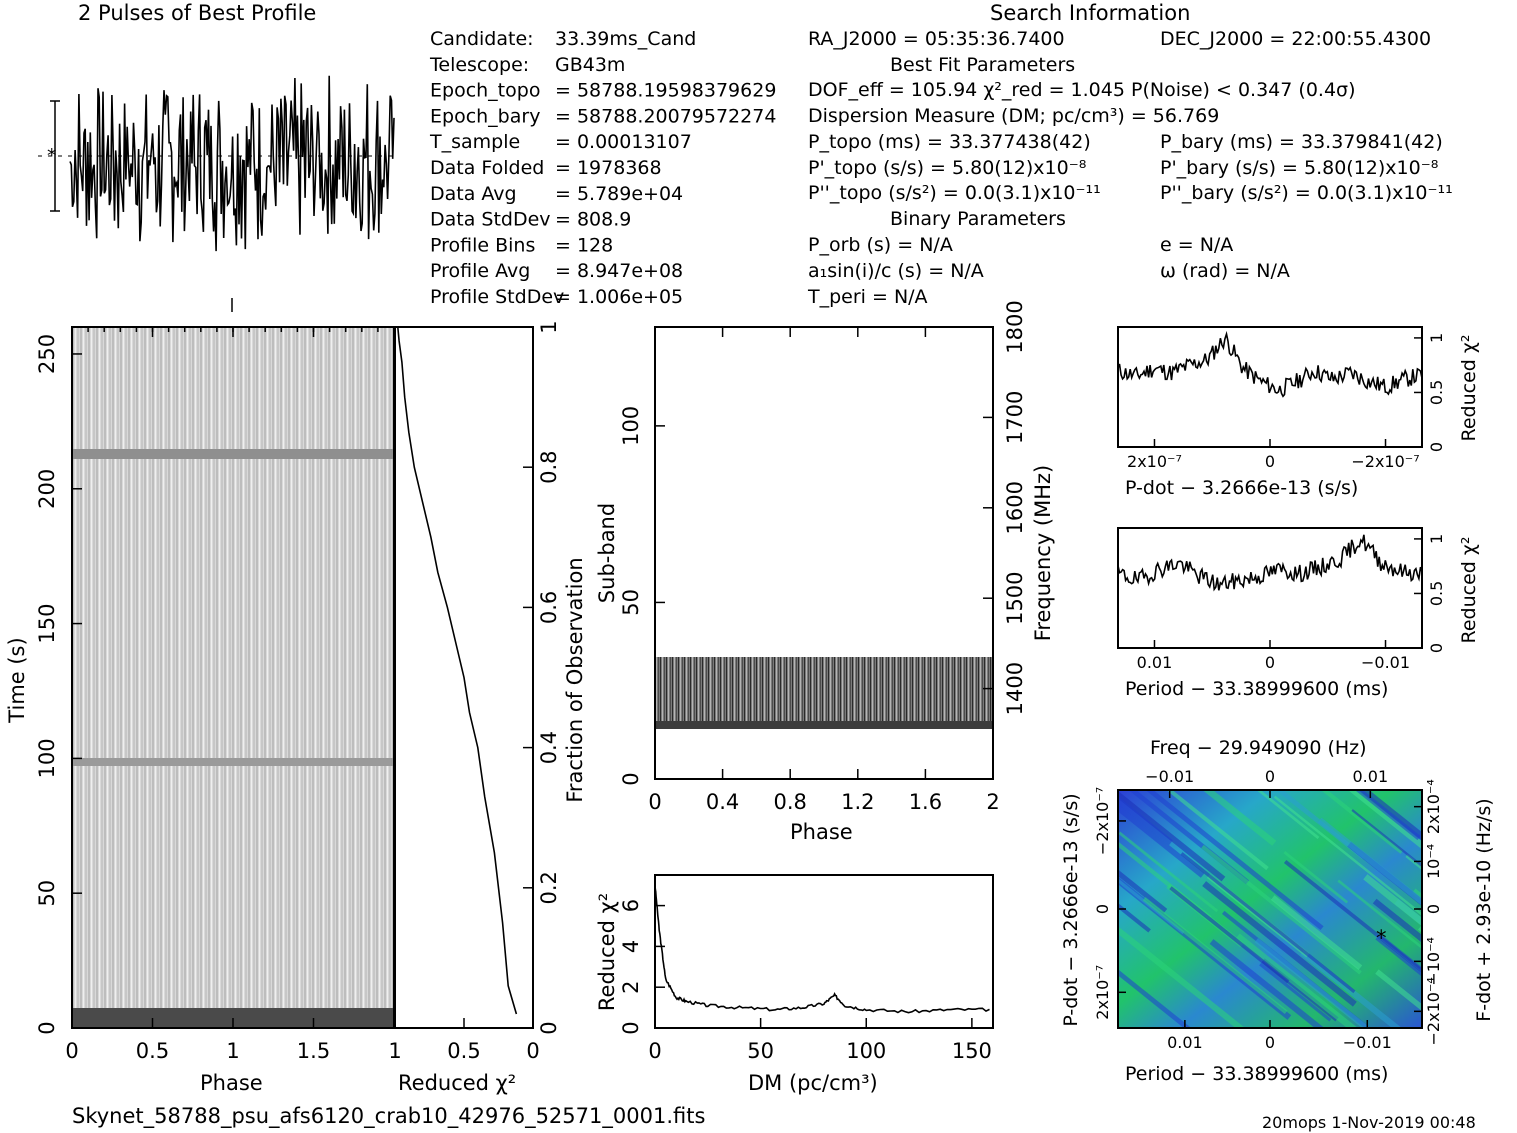 The width and height of the screenshot is (1517, 1133). I want to click on dm-ytick-label: 0, so click(631, 1027).